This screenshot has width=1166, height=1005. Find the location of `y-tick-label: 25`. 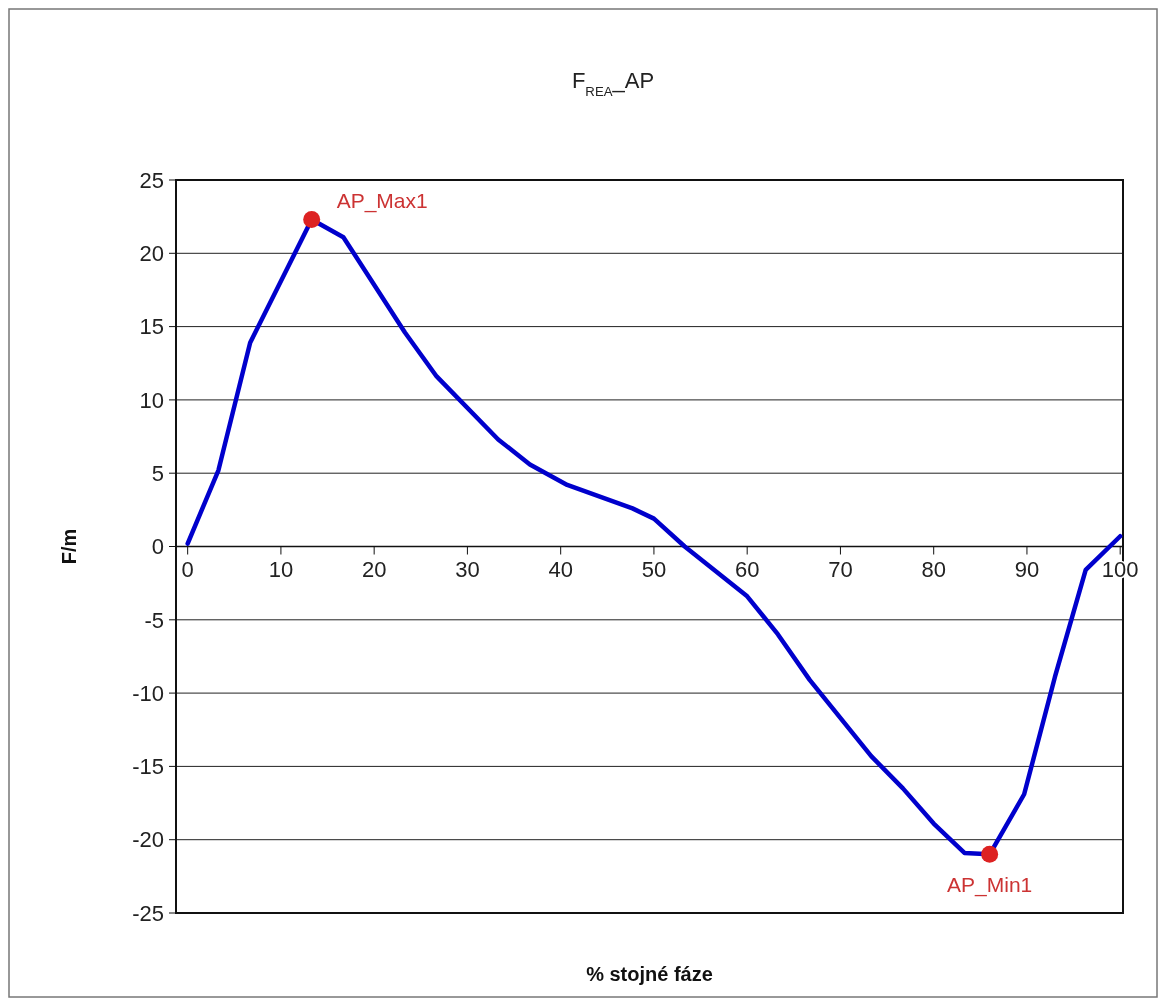

y-tick-label: 25 is located at coordinates (151, 180).